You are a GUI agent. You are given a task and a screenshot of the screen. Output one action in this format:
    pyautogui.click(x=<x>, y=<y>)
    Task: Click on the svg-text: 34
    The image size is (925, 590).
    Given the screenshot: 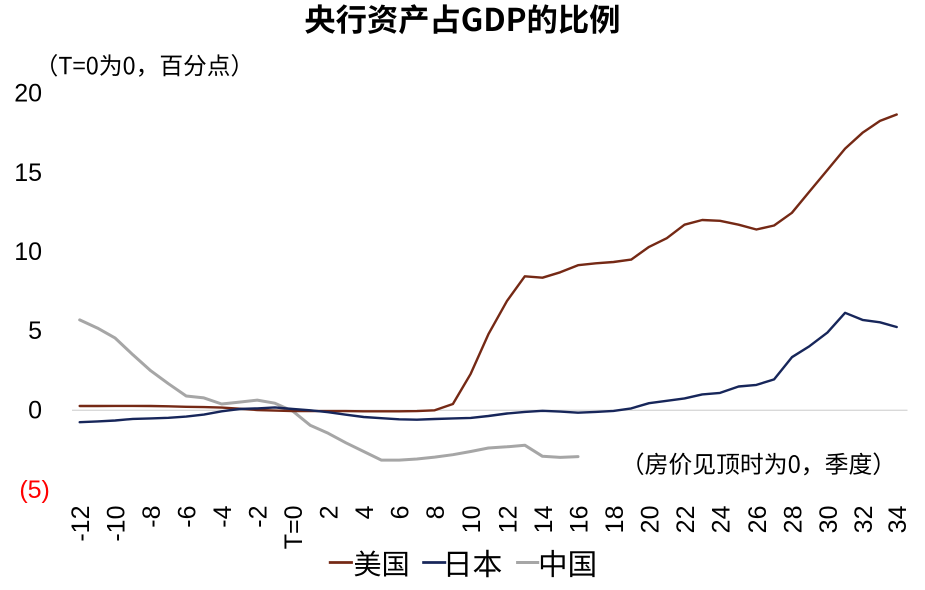 What is the action you would take?
    pyautogui.click(x=898, y=519)
    